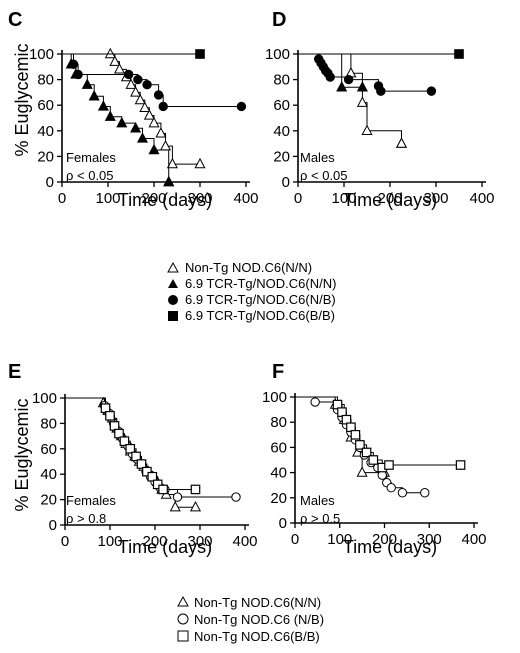 The width and height of the screenshot is (520, 653). What do you see at coordinates (257, 636) in the screenshot?
I see `legend-bottom-label-2: Non-Tg NOD.C6(B/B)` at bounding box center [257, 636].